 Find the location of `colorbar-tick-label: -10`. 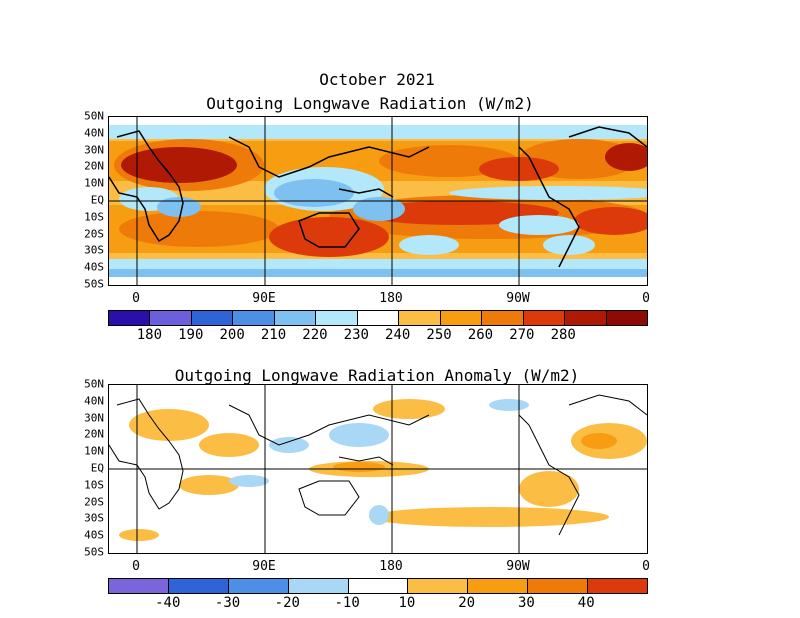

colorbar-tick-label: -10 is located at coordinates (347, 603).